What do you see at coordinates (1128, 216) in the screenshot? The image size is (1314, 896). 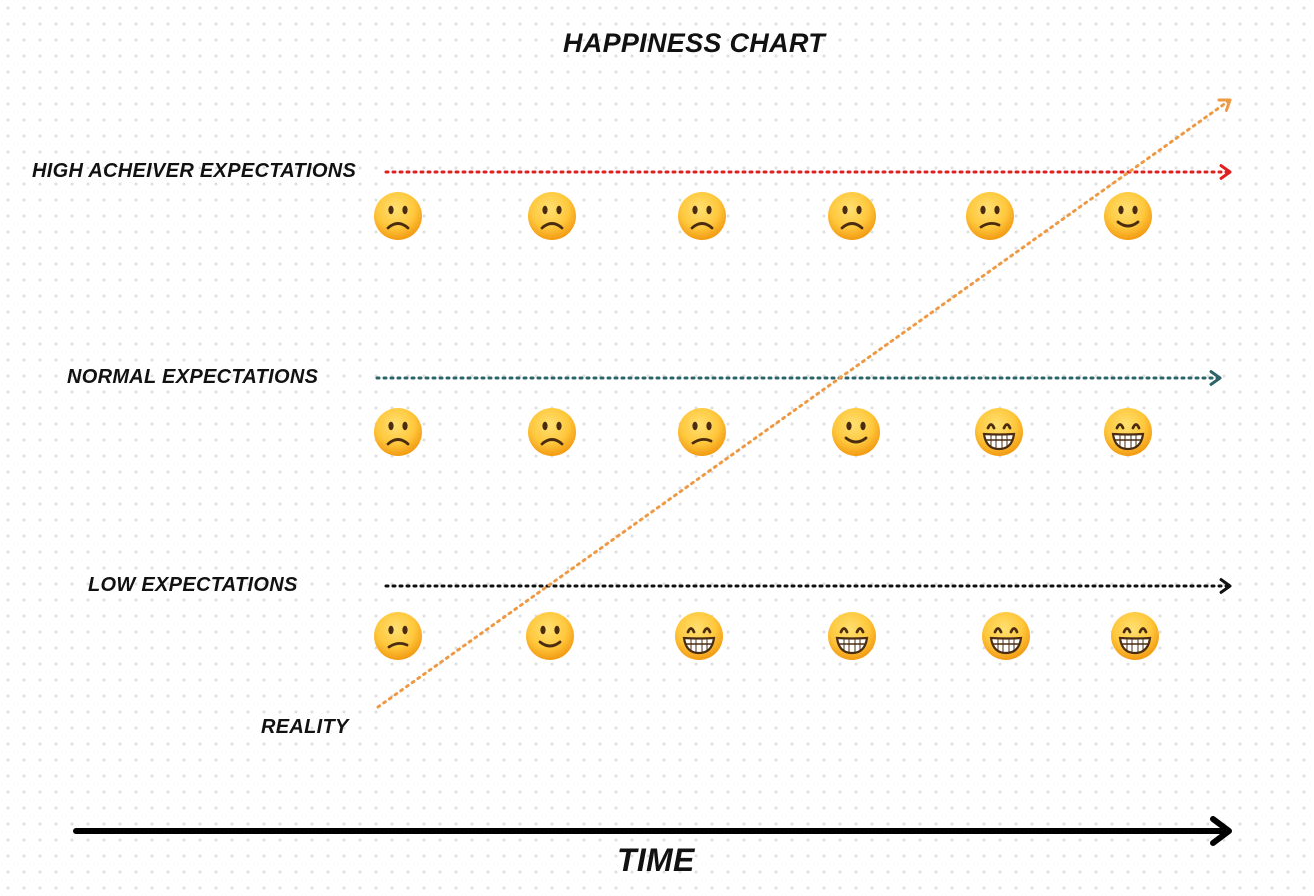 I see `high-slightly-smiling-face-icon` at bounding box center [1128, 216].